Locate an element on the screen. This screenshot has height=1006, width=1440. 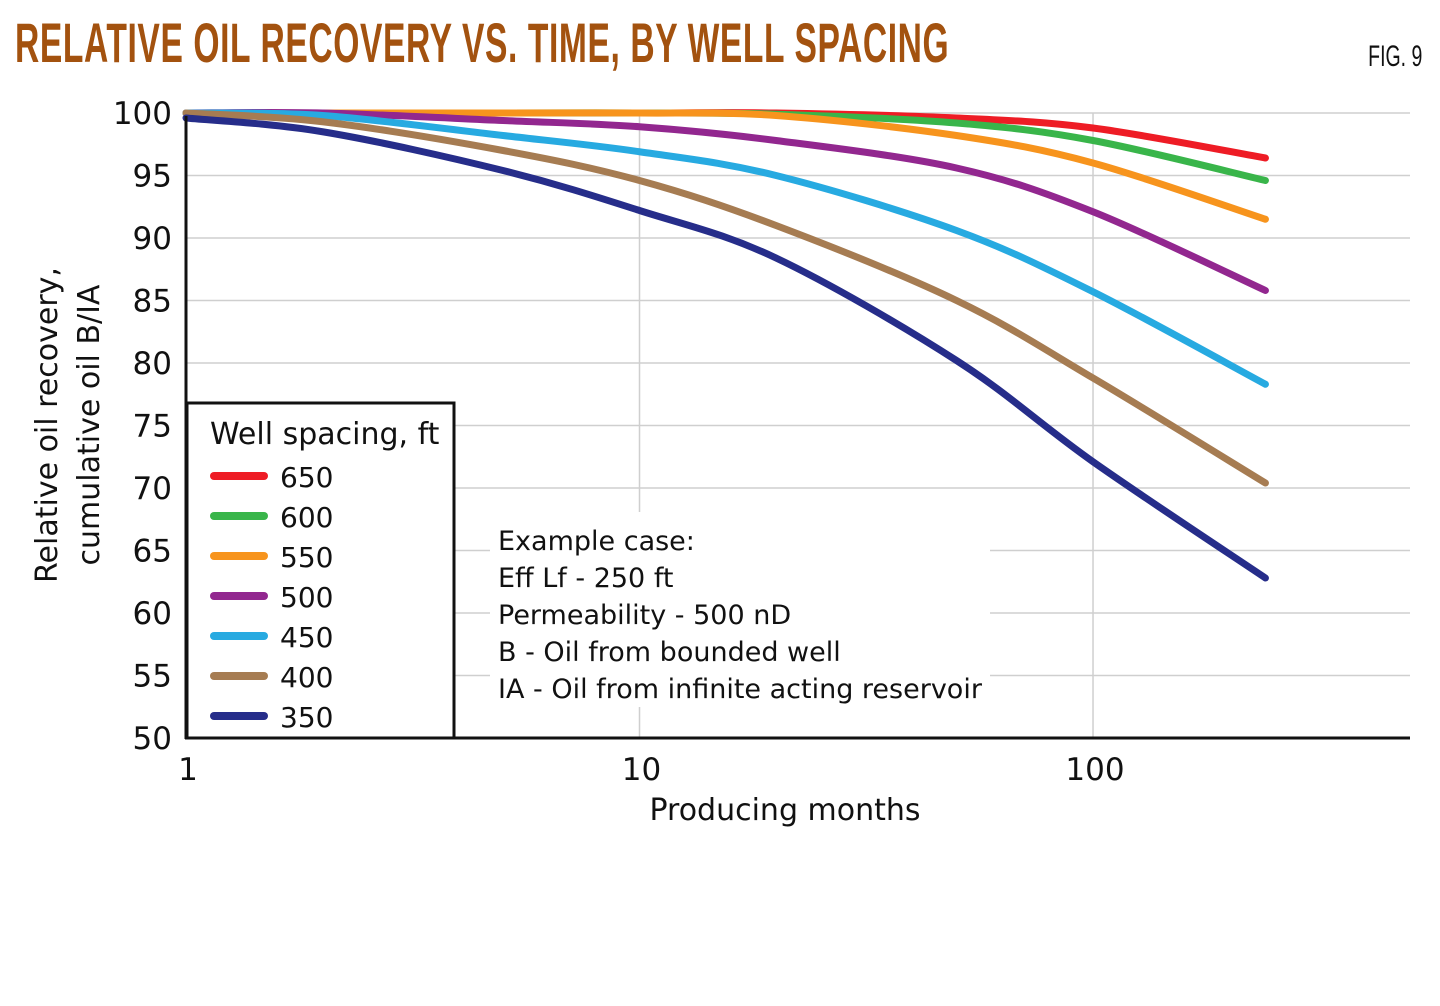
legend-title: Well spacing, ft is located at coordinates (325, 434).